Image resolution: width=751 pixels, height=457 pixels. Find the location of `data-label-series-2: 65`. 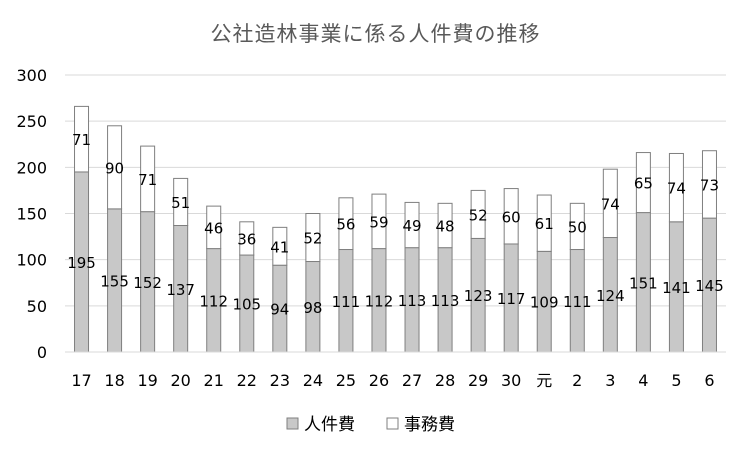

data-label-series-2: 65 is located at coordinates (643, 184).